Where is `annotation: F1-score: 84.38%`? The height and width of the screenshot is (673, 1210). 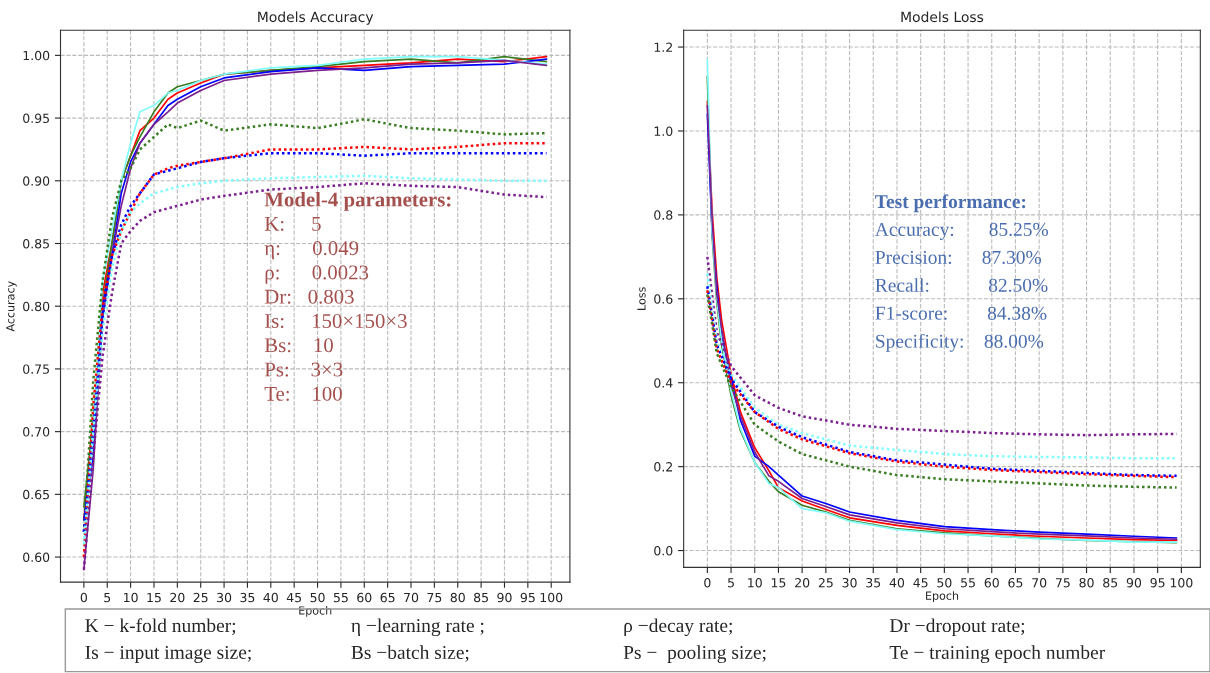
annotation: F1-score: 84.38% is located at coordinates (961, 313).